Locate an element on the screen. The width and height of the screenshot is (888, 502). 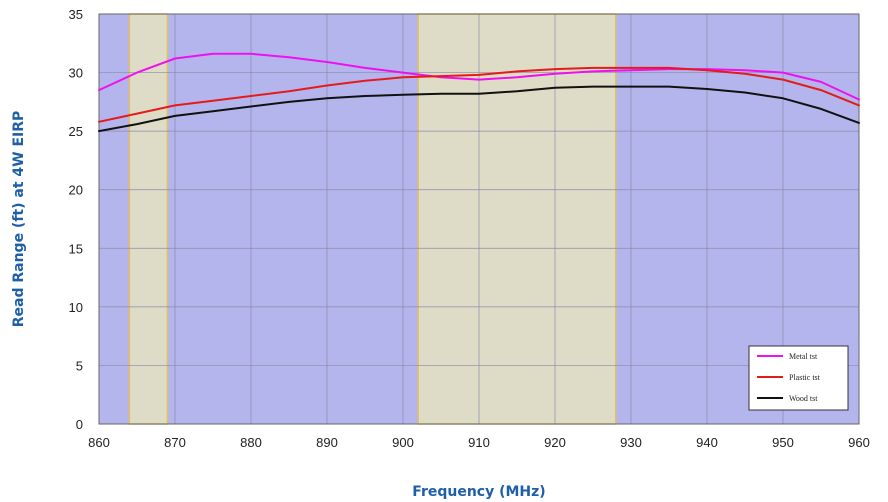
y-tick-label: 5 is located at coordinates (79, 365).